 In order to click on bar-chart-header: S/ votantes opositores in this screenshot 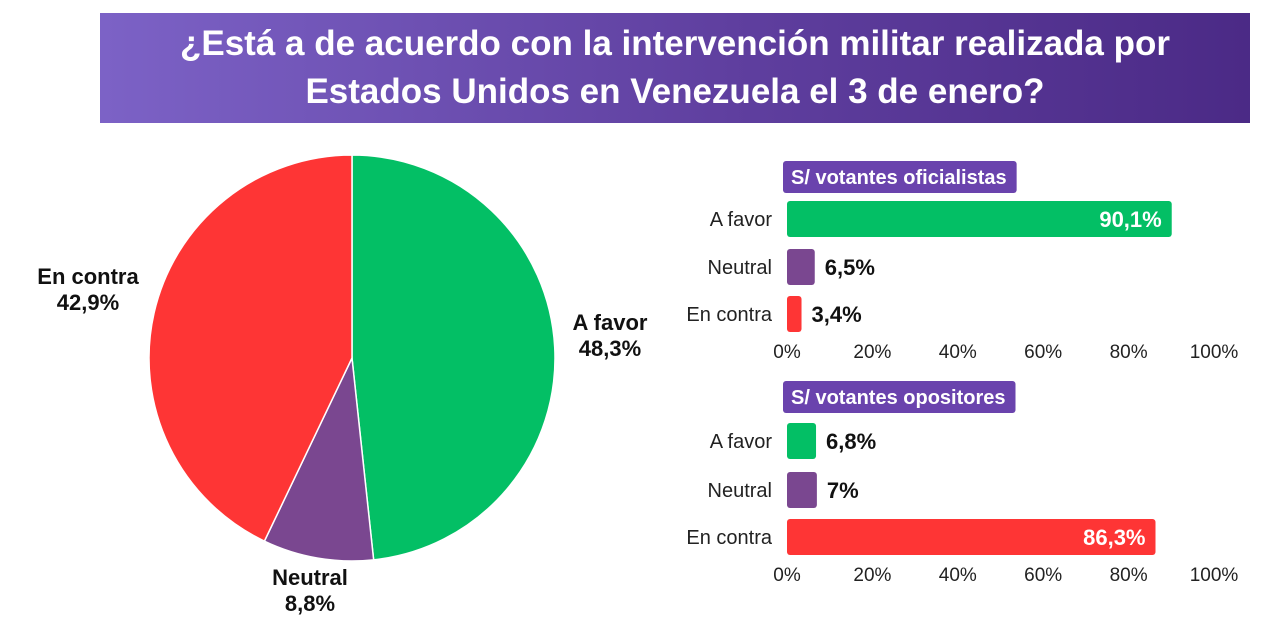, I will do `click(899, 397)`.